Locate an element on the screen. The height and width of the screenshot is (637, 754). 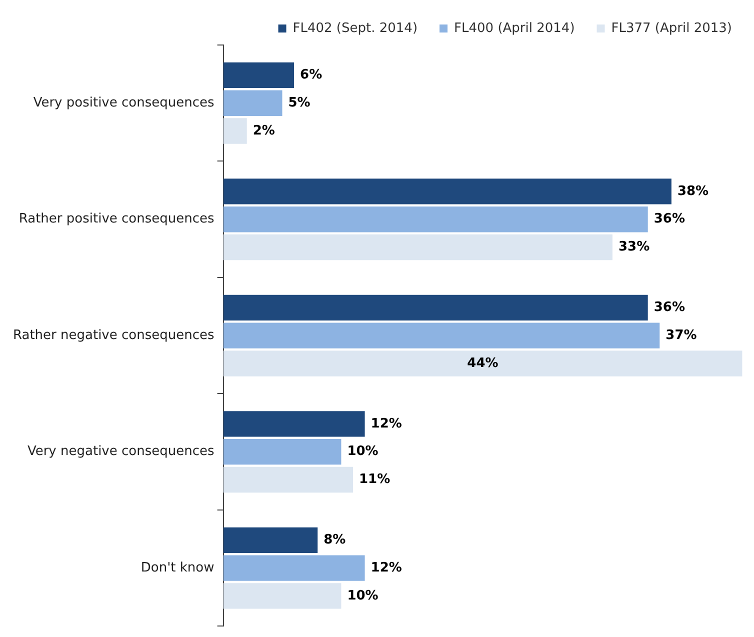
legend-label: FL377 (April 2013) is located at coordinates (671, 28).